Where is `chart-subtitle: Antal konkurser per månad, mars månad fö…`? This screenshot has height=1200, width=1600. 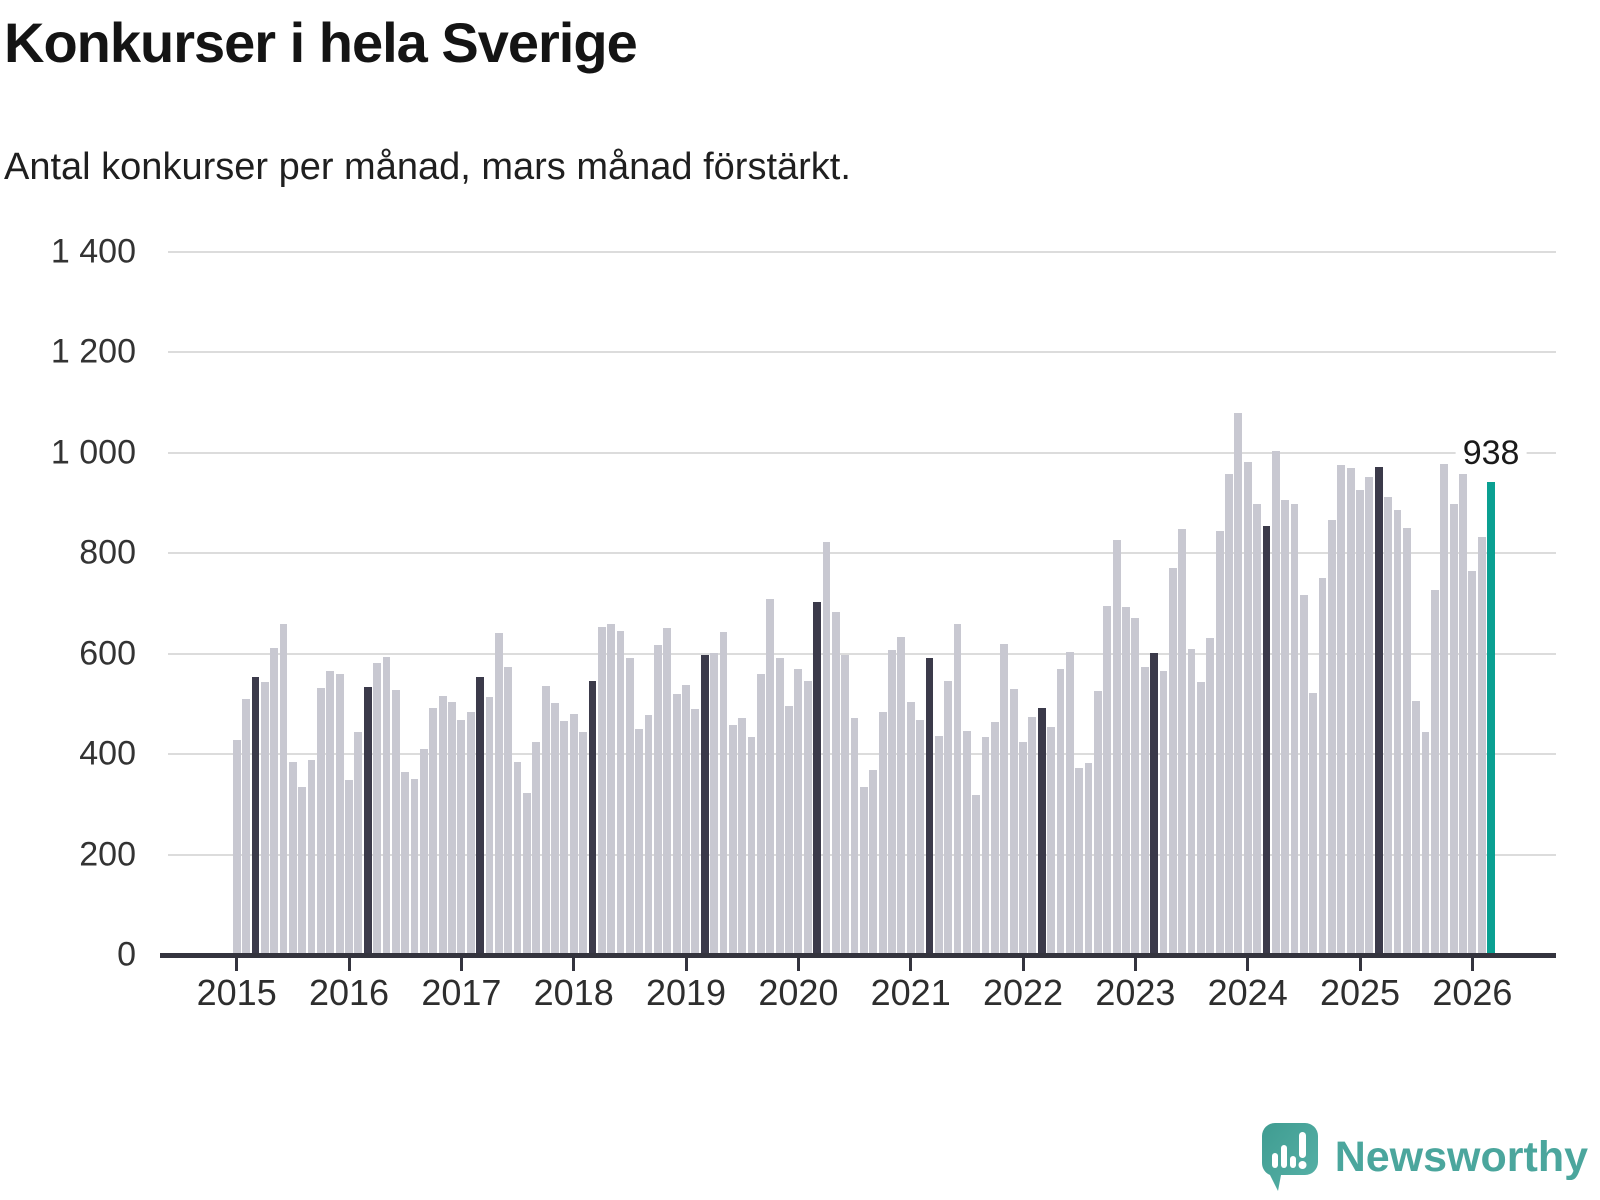
chart-subtitle: Antal konkurser per månad, mars månad fö… is located at coordinates (427, 167).